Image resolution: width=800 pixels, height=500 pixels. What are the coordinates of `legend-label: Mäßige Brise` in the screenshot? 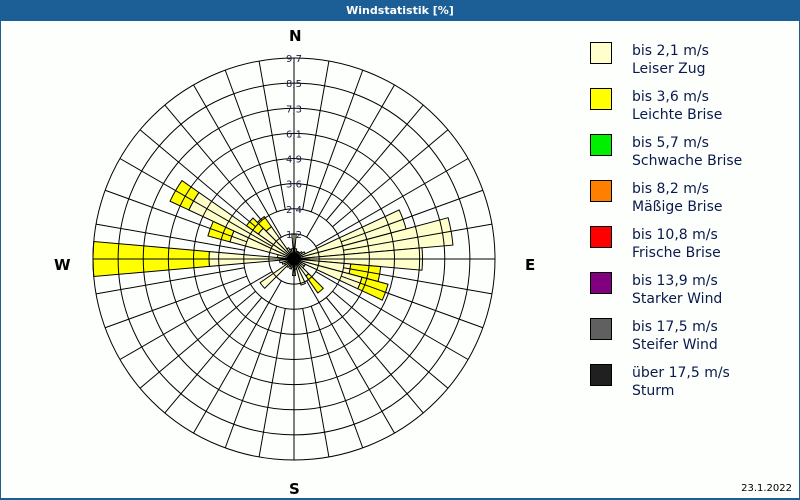 It's located at (677, 207).